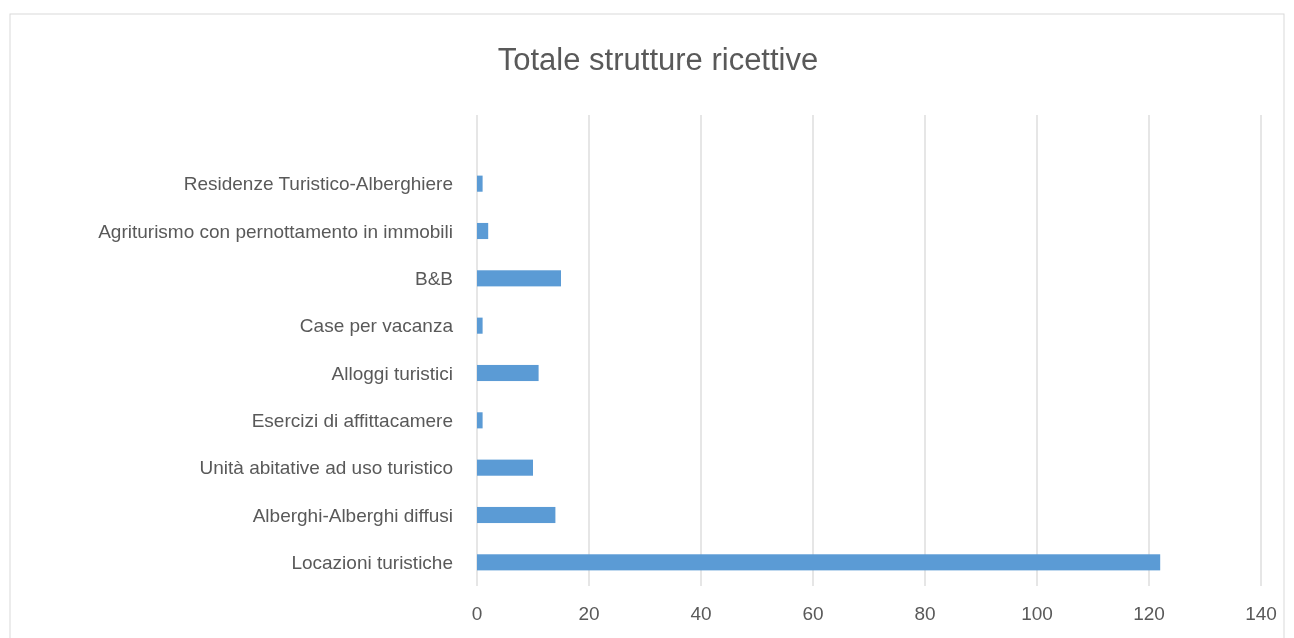  I want to click on y-tick-label: Residenze Turistico-Alberghiere, so click(318, 184).